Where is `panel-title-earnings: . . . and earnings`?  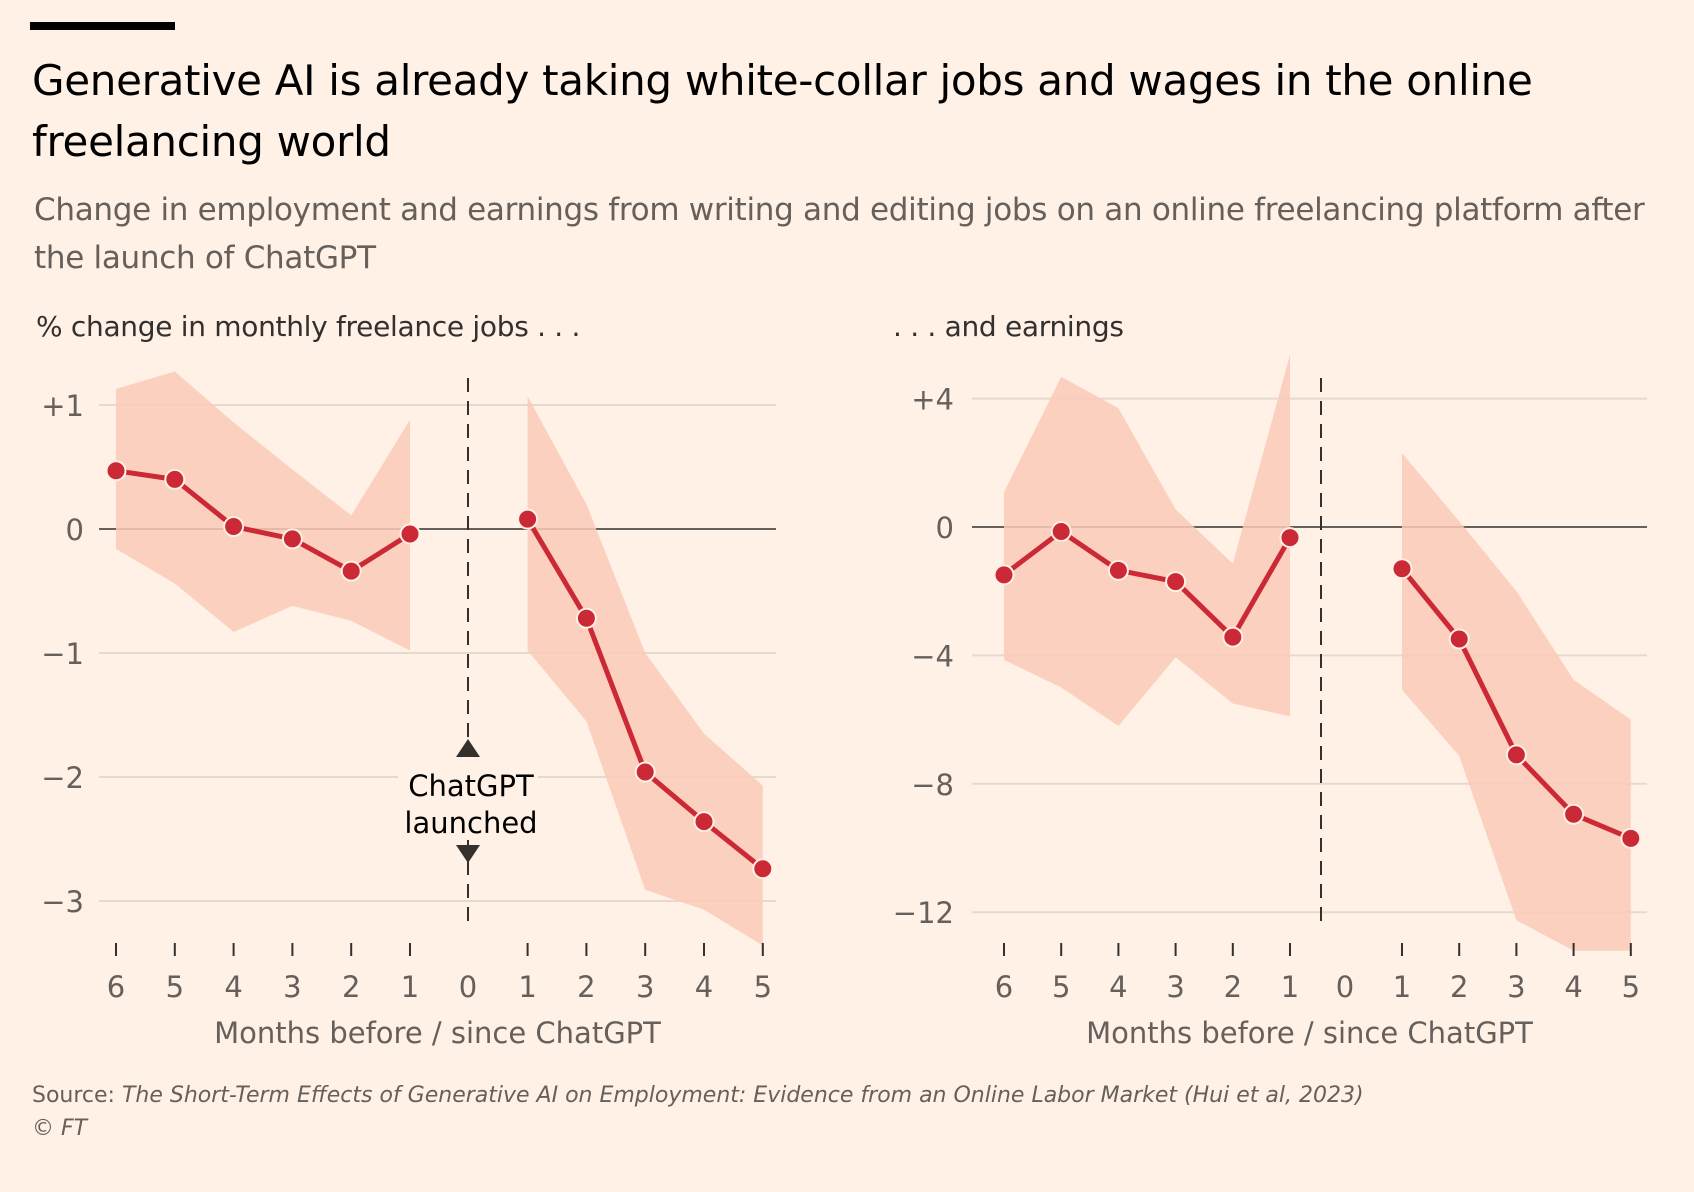
panel-title-earnings: . . . and earnings is located at coordinates (1008, 326).